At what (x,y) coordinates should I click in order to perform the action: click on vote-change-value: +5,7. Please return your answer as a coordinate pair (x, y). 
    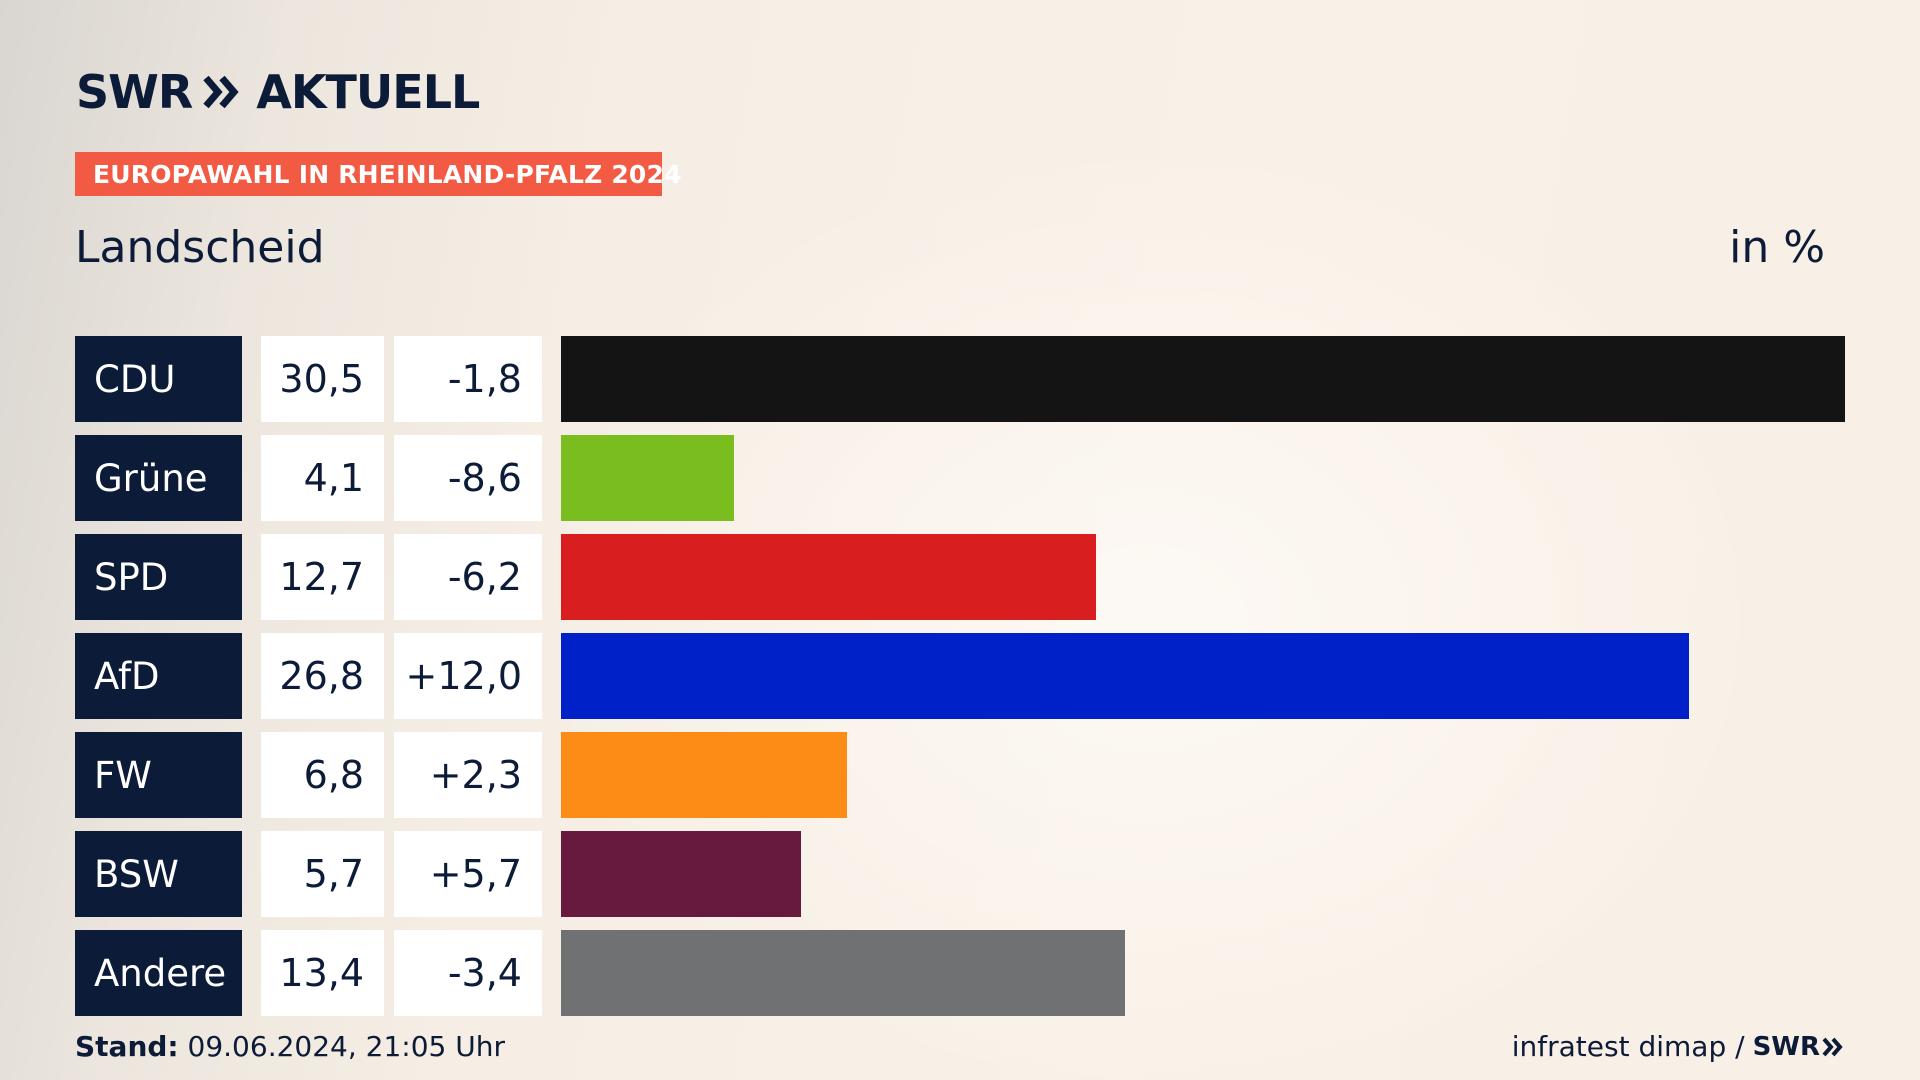
    Looking at the image, I should click on (468, 874).